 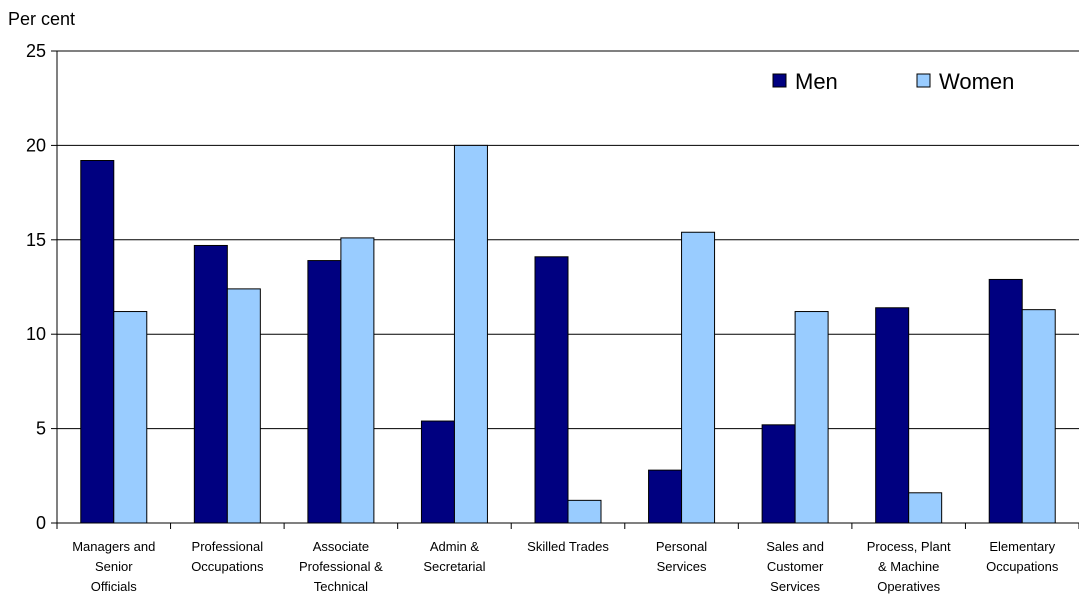 I want to click on y-tick-label: 25, so click(x=36, y=51).